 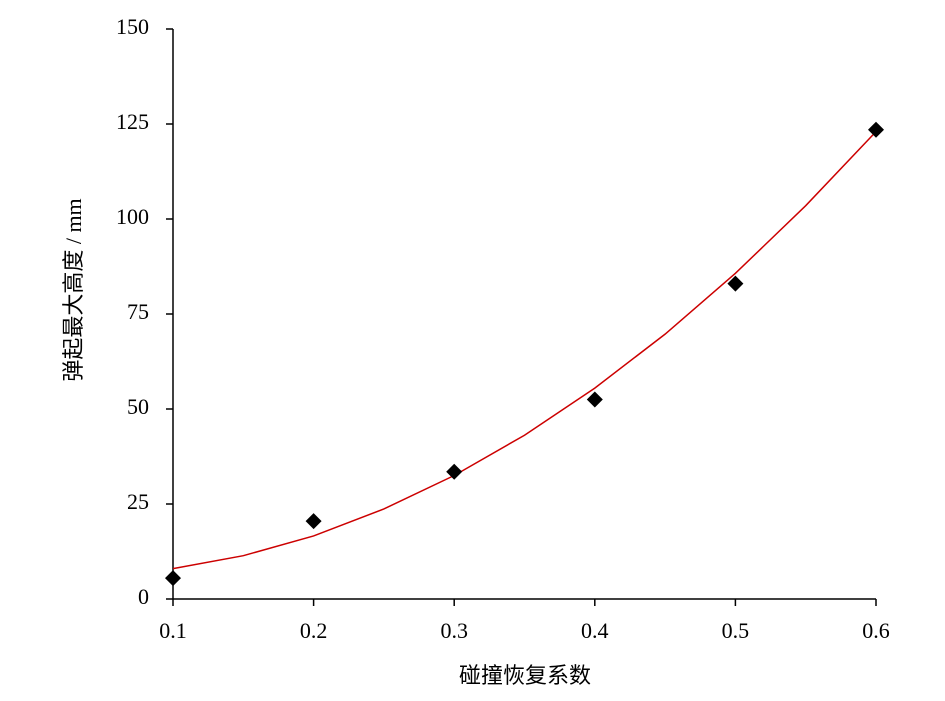 I want to click on y-tick-label: 100, so click(x=132, y=216).